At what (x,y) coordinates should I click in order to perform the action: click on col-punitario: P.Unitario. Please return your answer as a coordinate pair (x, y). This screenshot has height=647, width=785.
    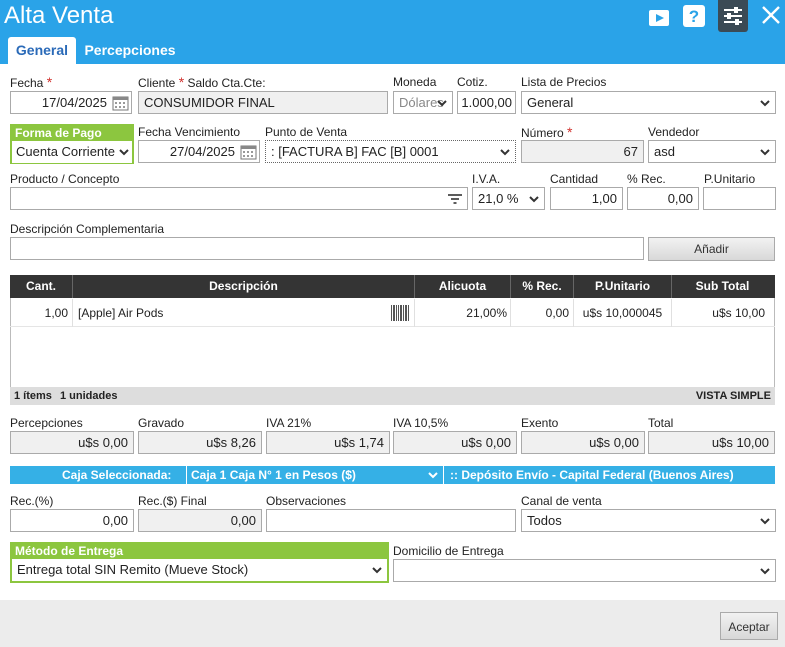
    Looking at the image, I should click on (623, 286).